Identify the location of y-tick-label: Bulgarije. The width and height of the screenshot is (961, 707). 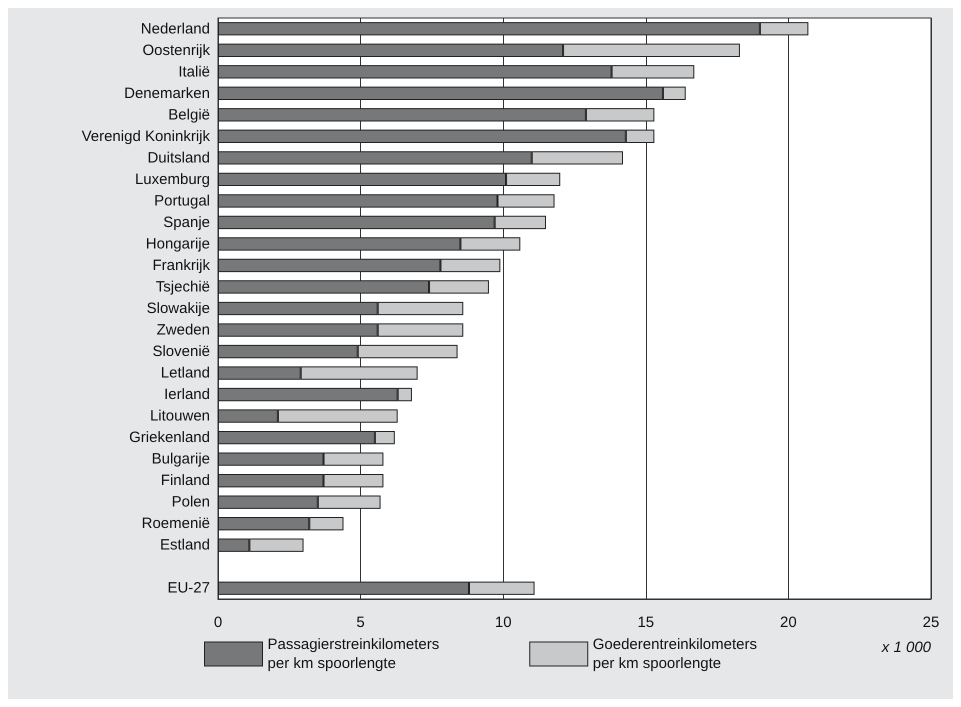
(181, 459).